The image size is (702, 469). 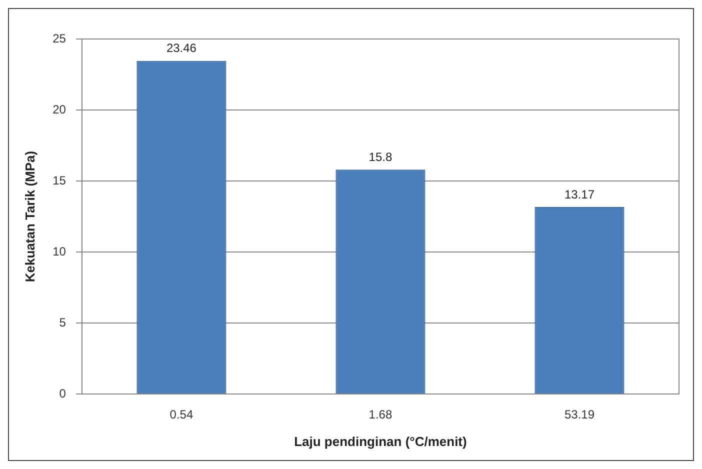 I want to click on y-tick-label: 25, so click(x=59, y=38).